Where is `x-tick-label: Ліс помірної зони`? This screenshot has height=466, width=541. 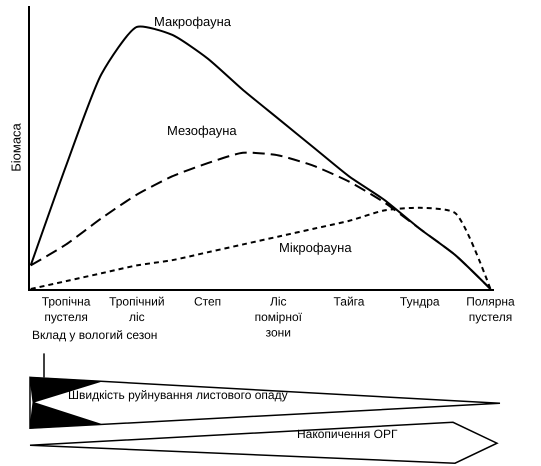 x-tick-label: Ліс помірної зони is located at coordinates (278, 317).